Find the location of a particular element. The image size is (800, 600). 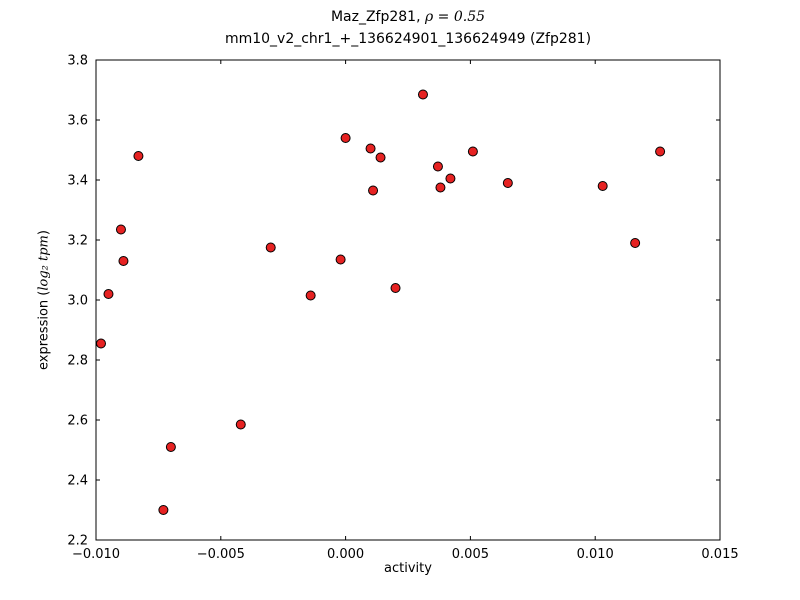

y-tick-label: 3.2 is located at coordinates (77, 241).